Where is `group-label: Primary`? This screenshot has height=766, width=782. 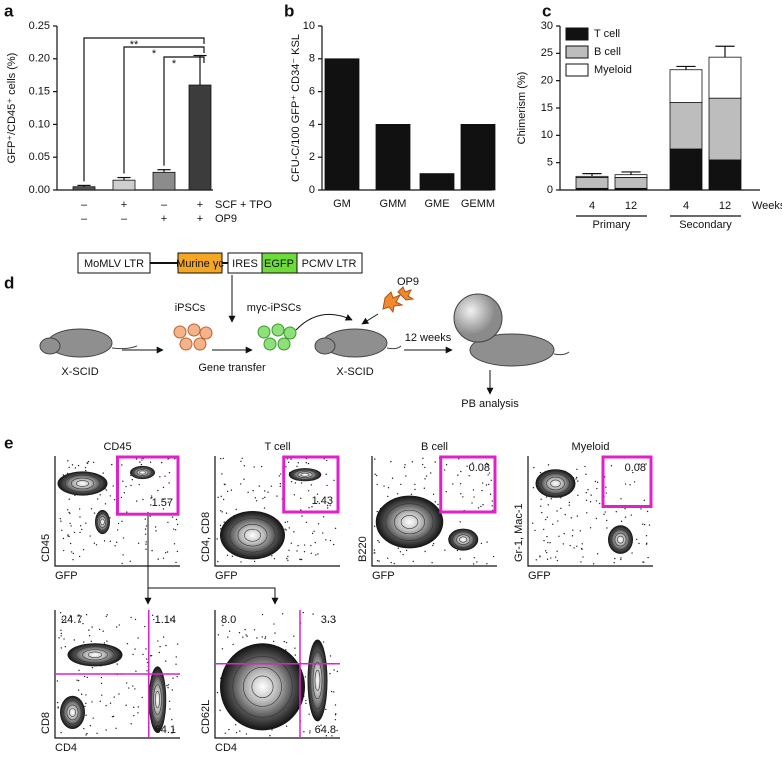
group-label: Primary is located at coordinates (612, 225).